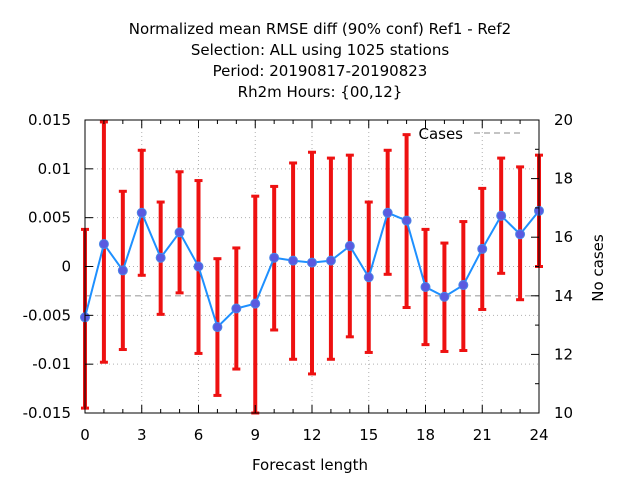 Image resolution: width=640 pixels, height=480 pixels. I want to click on legend-label-cases: Cases, so click(440, 134).